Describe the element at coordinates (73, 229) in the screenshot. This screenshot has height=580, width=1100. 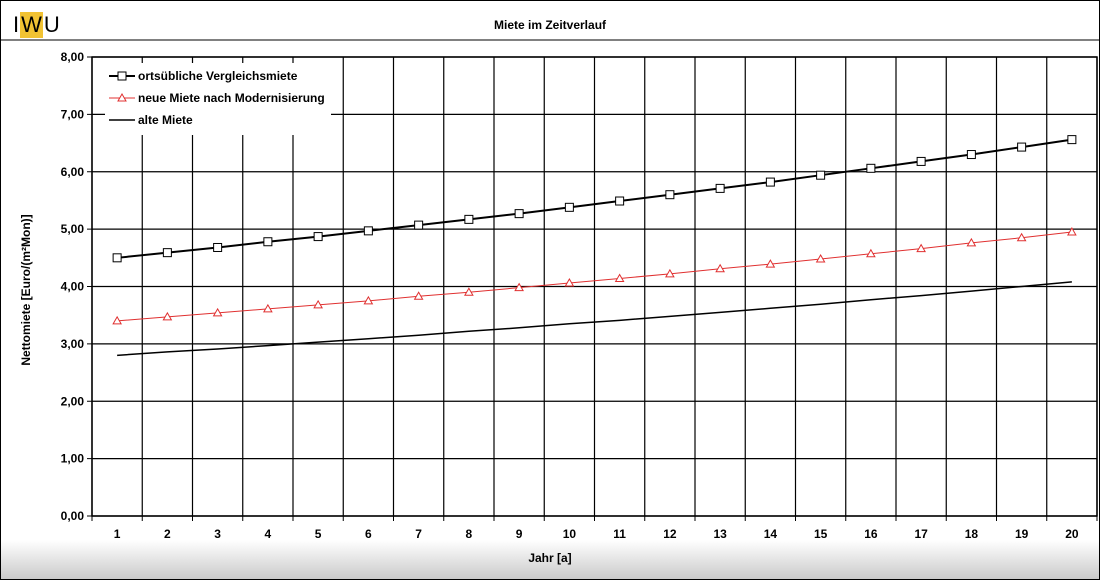
I see `y-tick-label: 5,00` at that location.